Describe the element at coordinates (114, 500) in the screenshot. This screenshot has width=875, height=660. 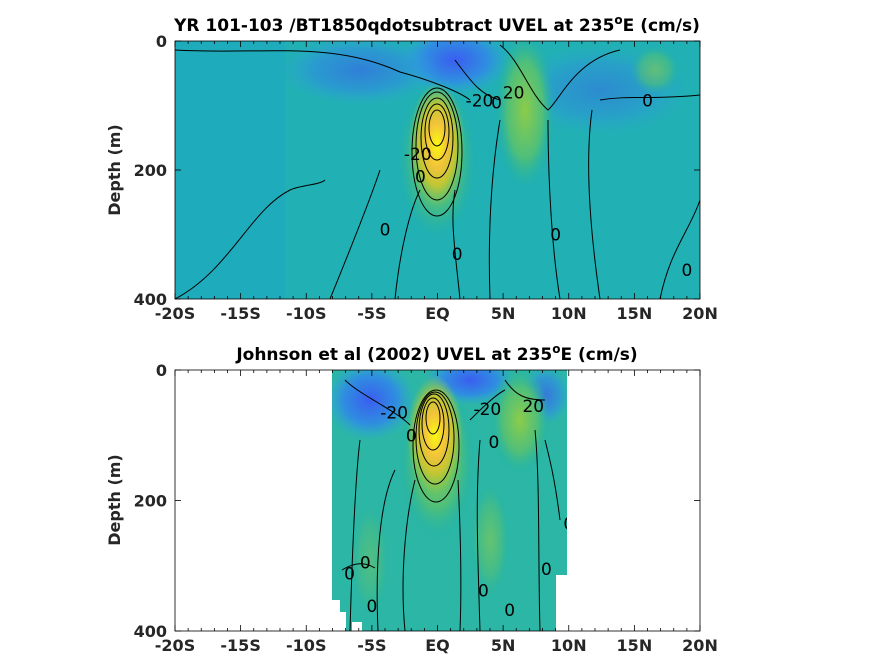
I see `y-axis-label-bottom: Depth (m)` at that location.